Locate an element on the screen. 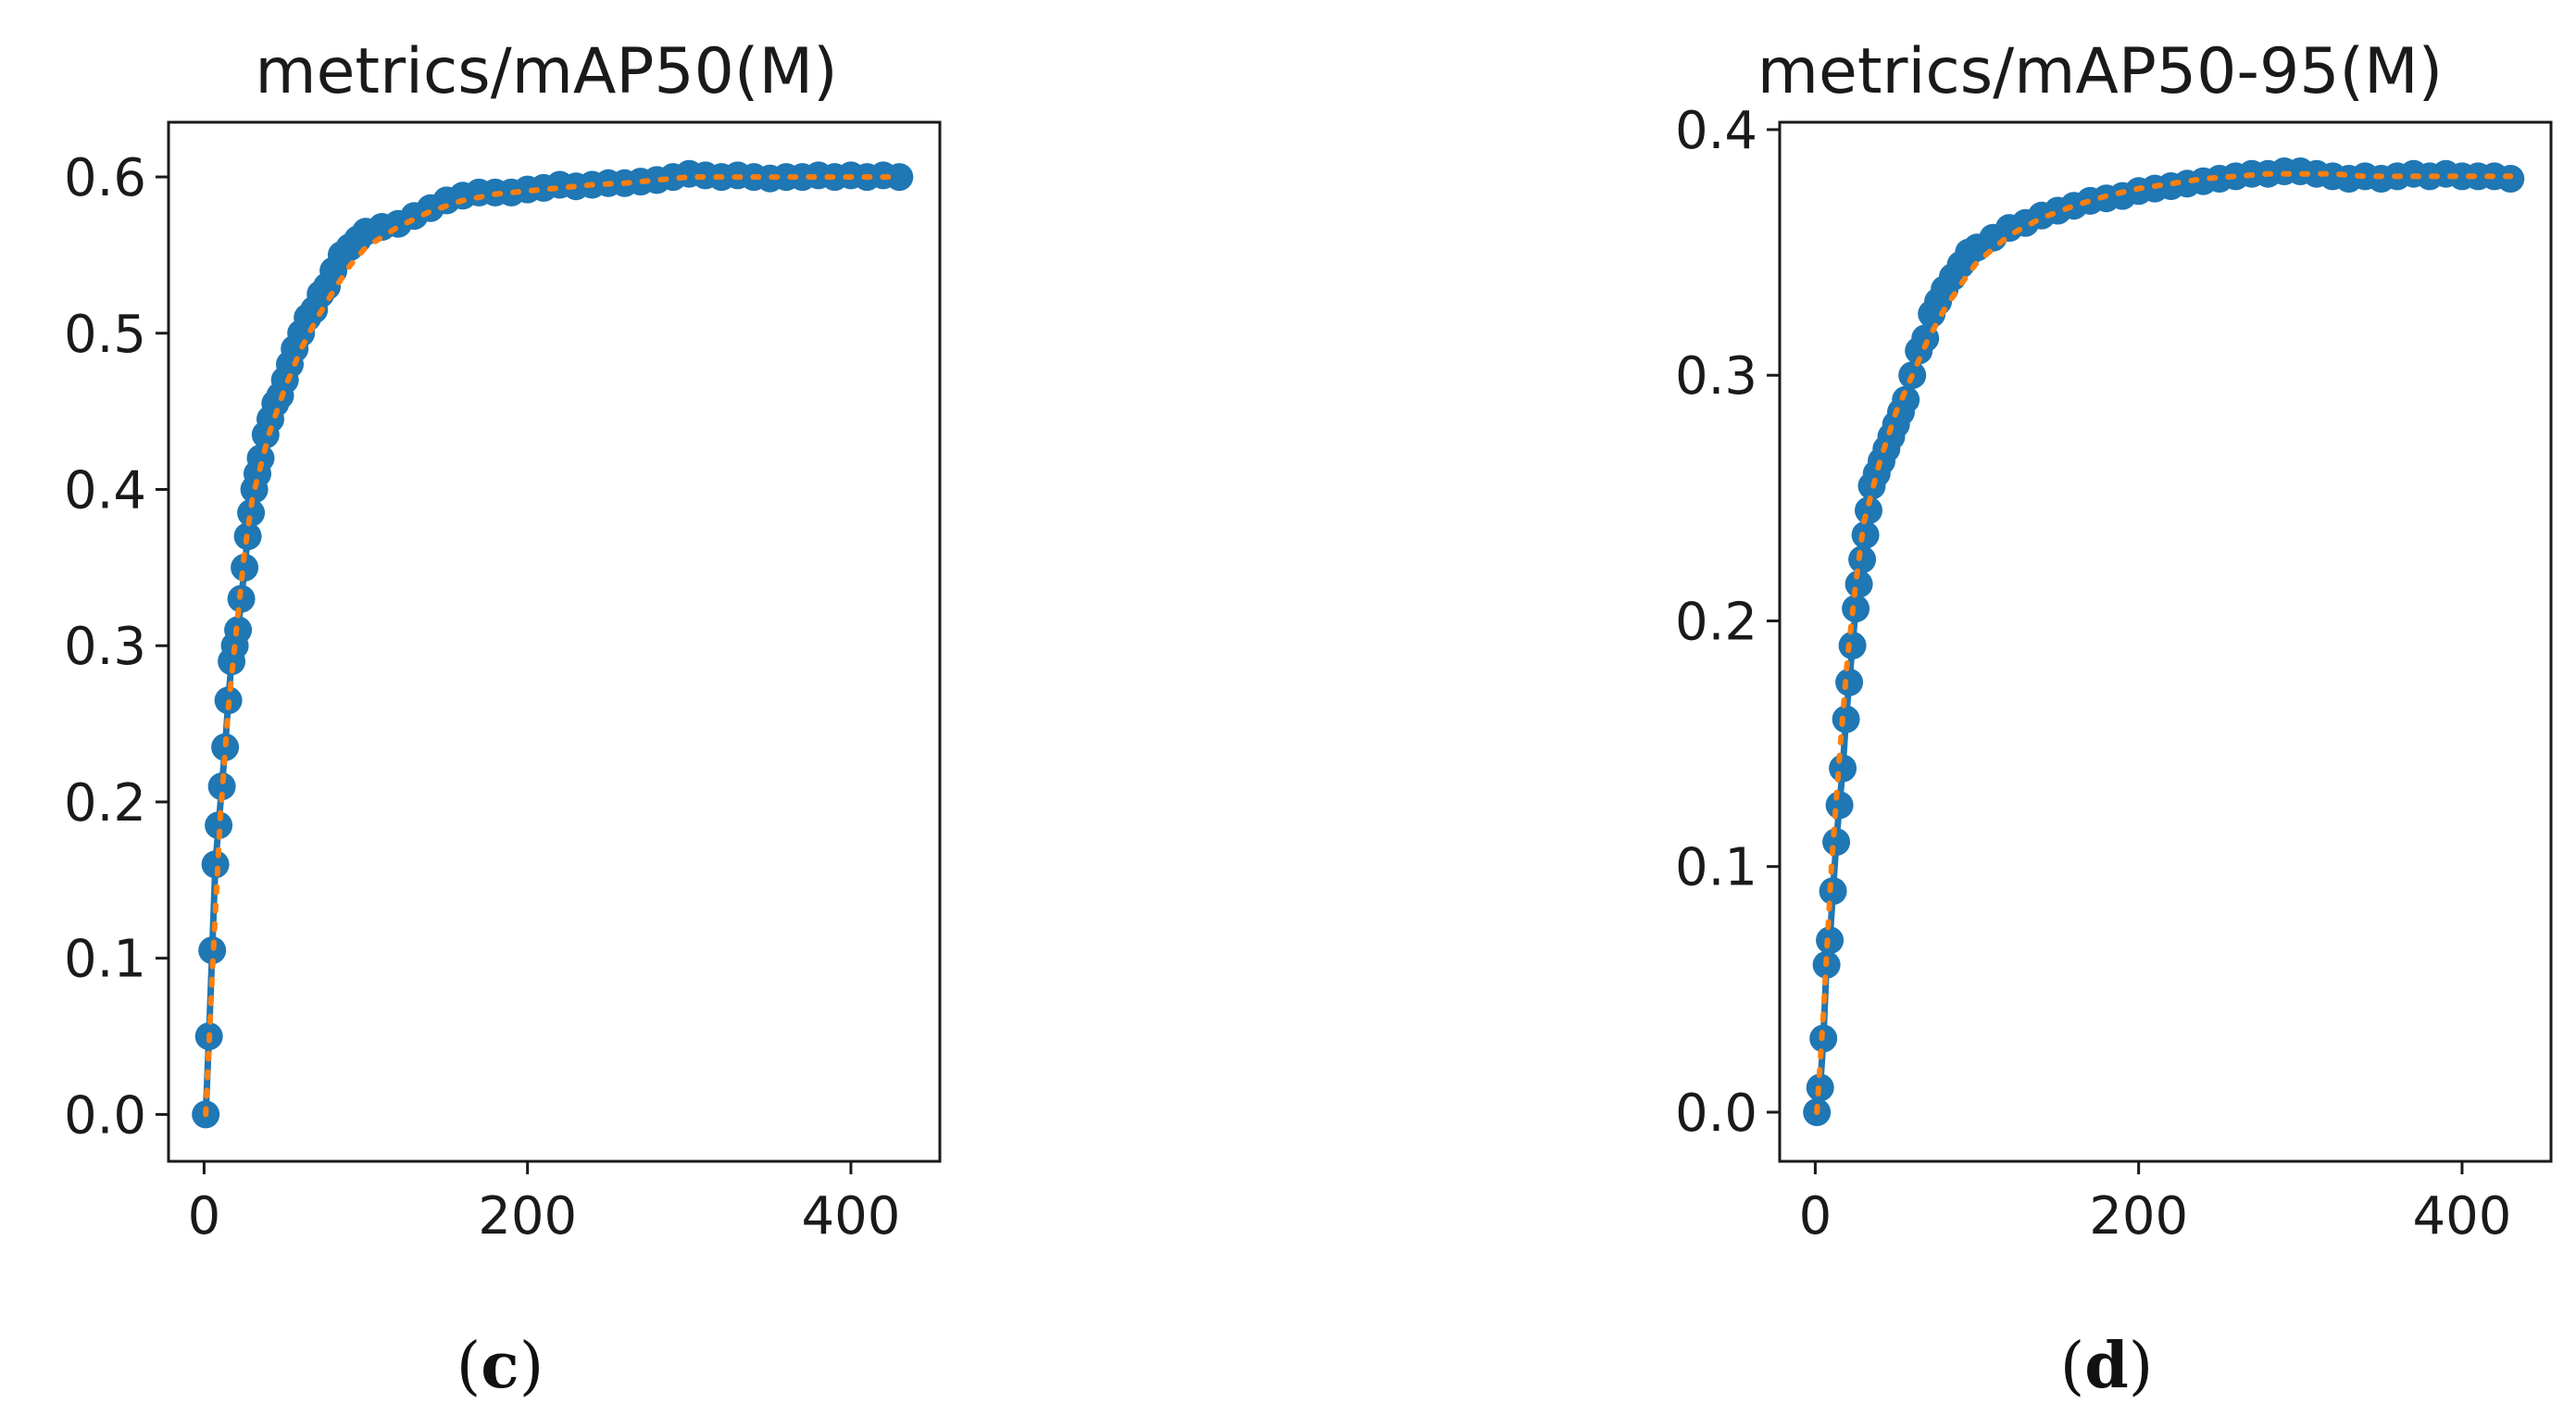  panel-caption-d: (d) is located at coordinates (2107, 1366).